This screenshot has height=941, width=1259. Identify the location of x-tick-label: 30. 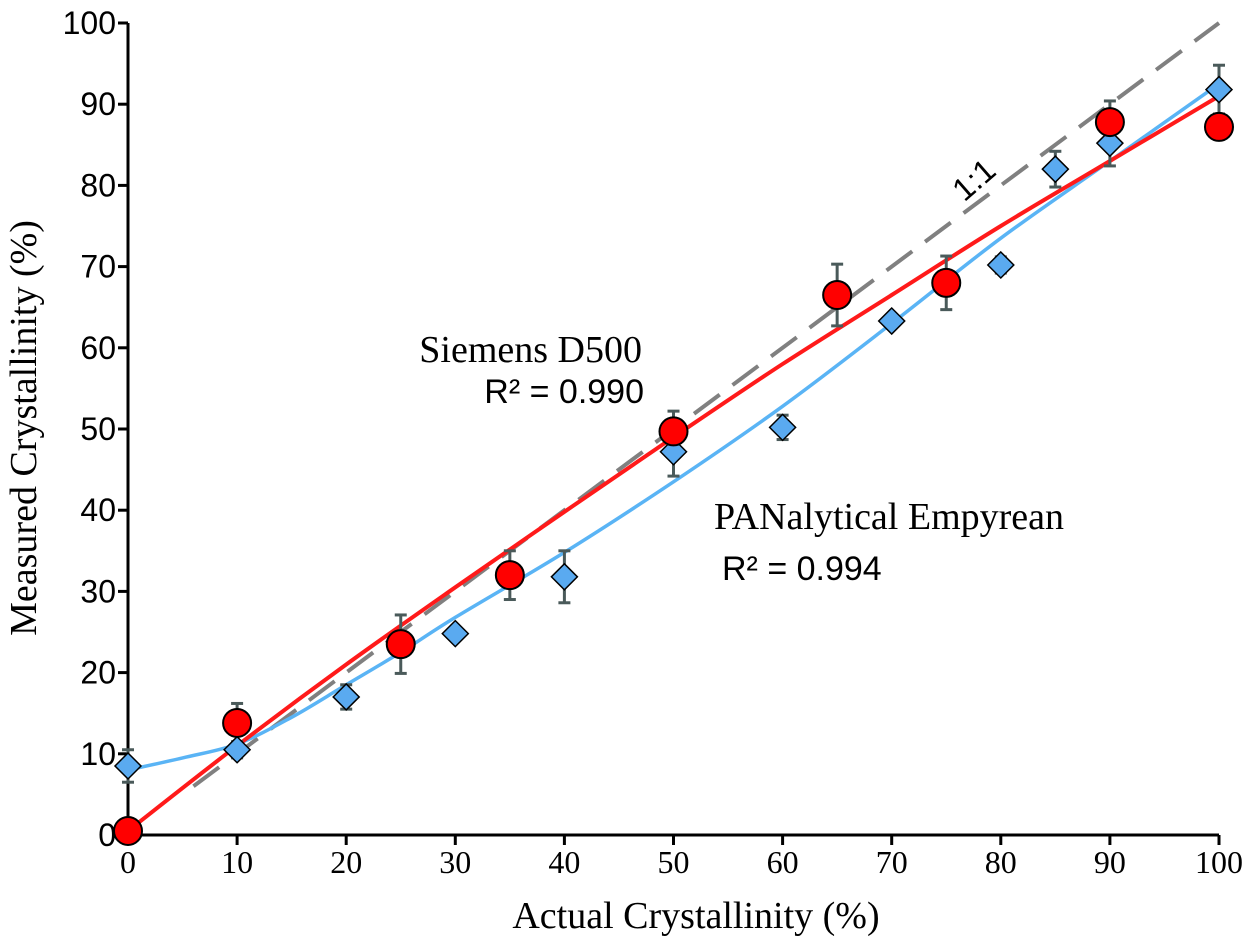
(455, 862).